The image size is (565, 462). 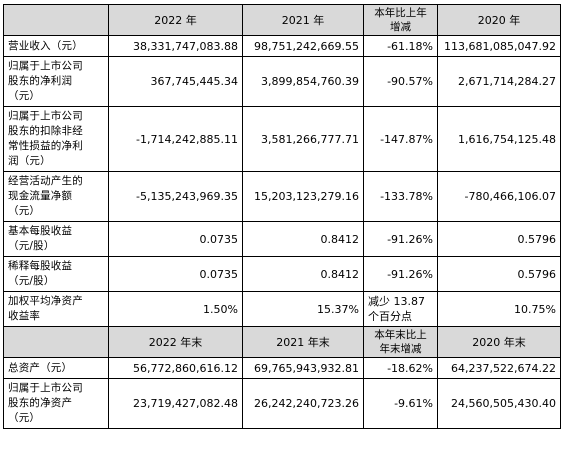 I want to click on value-2021: 3,899,854,760.39, so click(x=303, y=81).